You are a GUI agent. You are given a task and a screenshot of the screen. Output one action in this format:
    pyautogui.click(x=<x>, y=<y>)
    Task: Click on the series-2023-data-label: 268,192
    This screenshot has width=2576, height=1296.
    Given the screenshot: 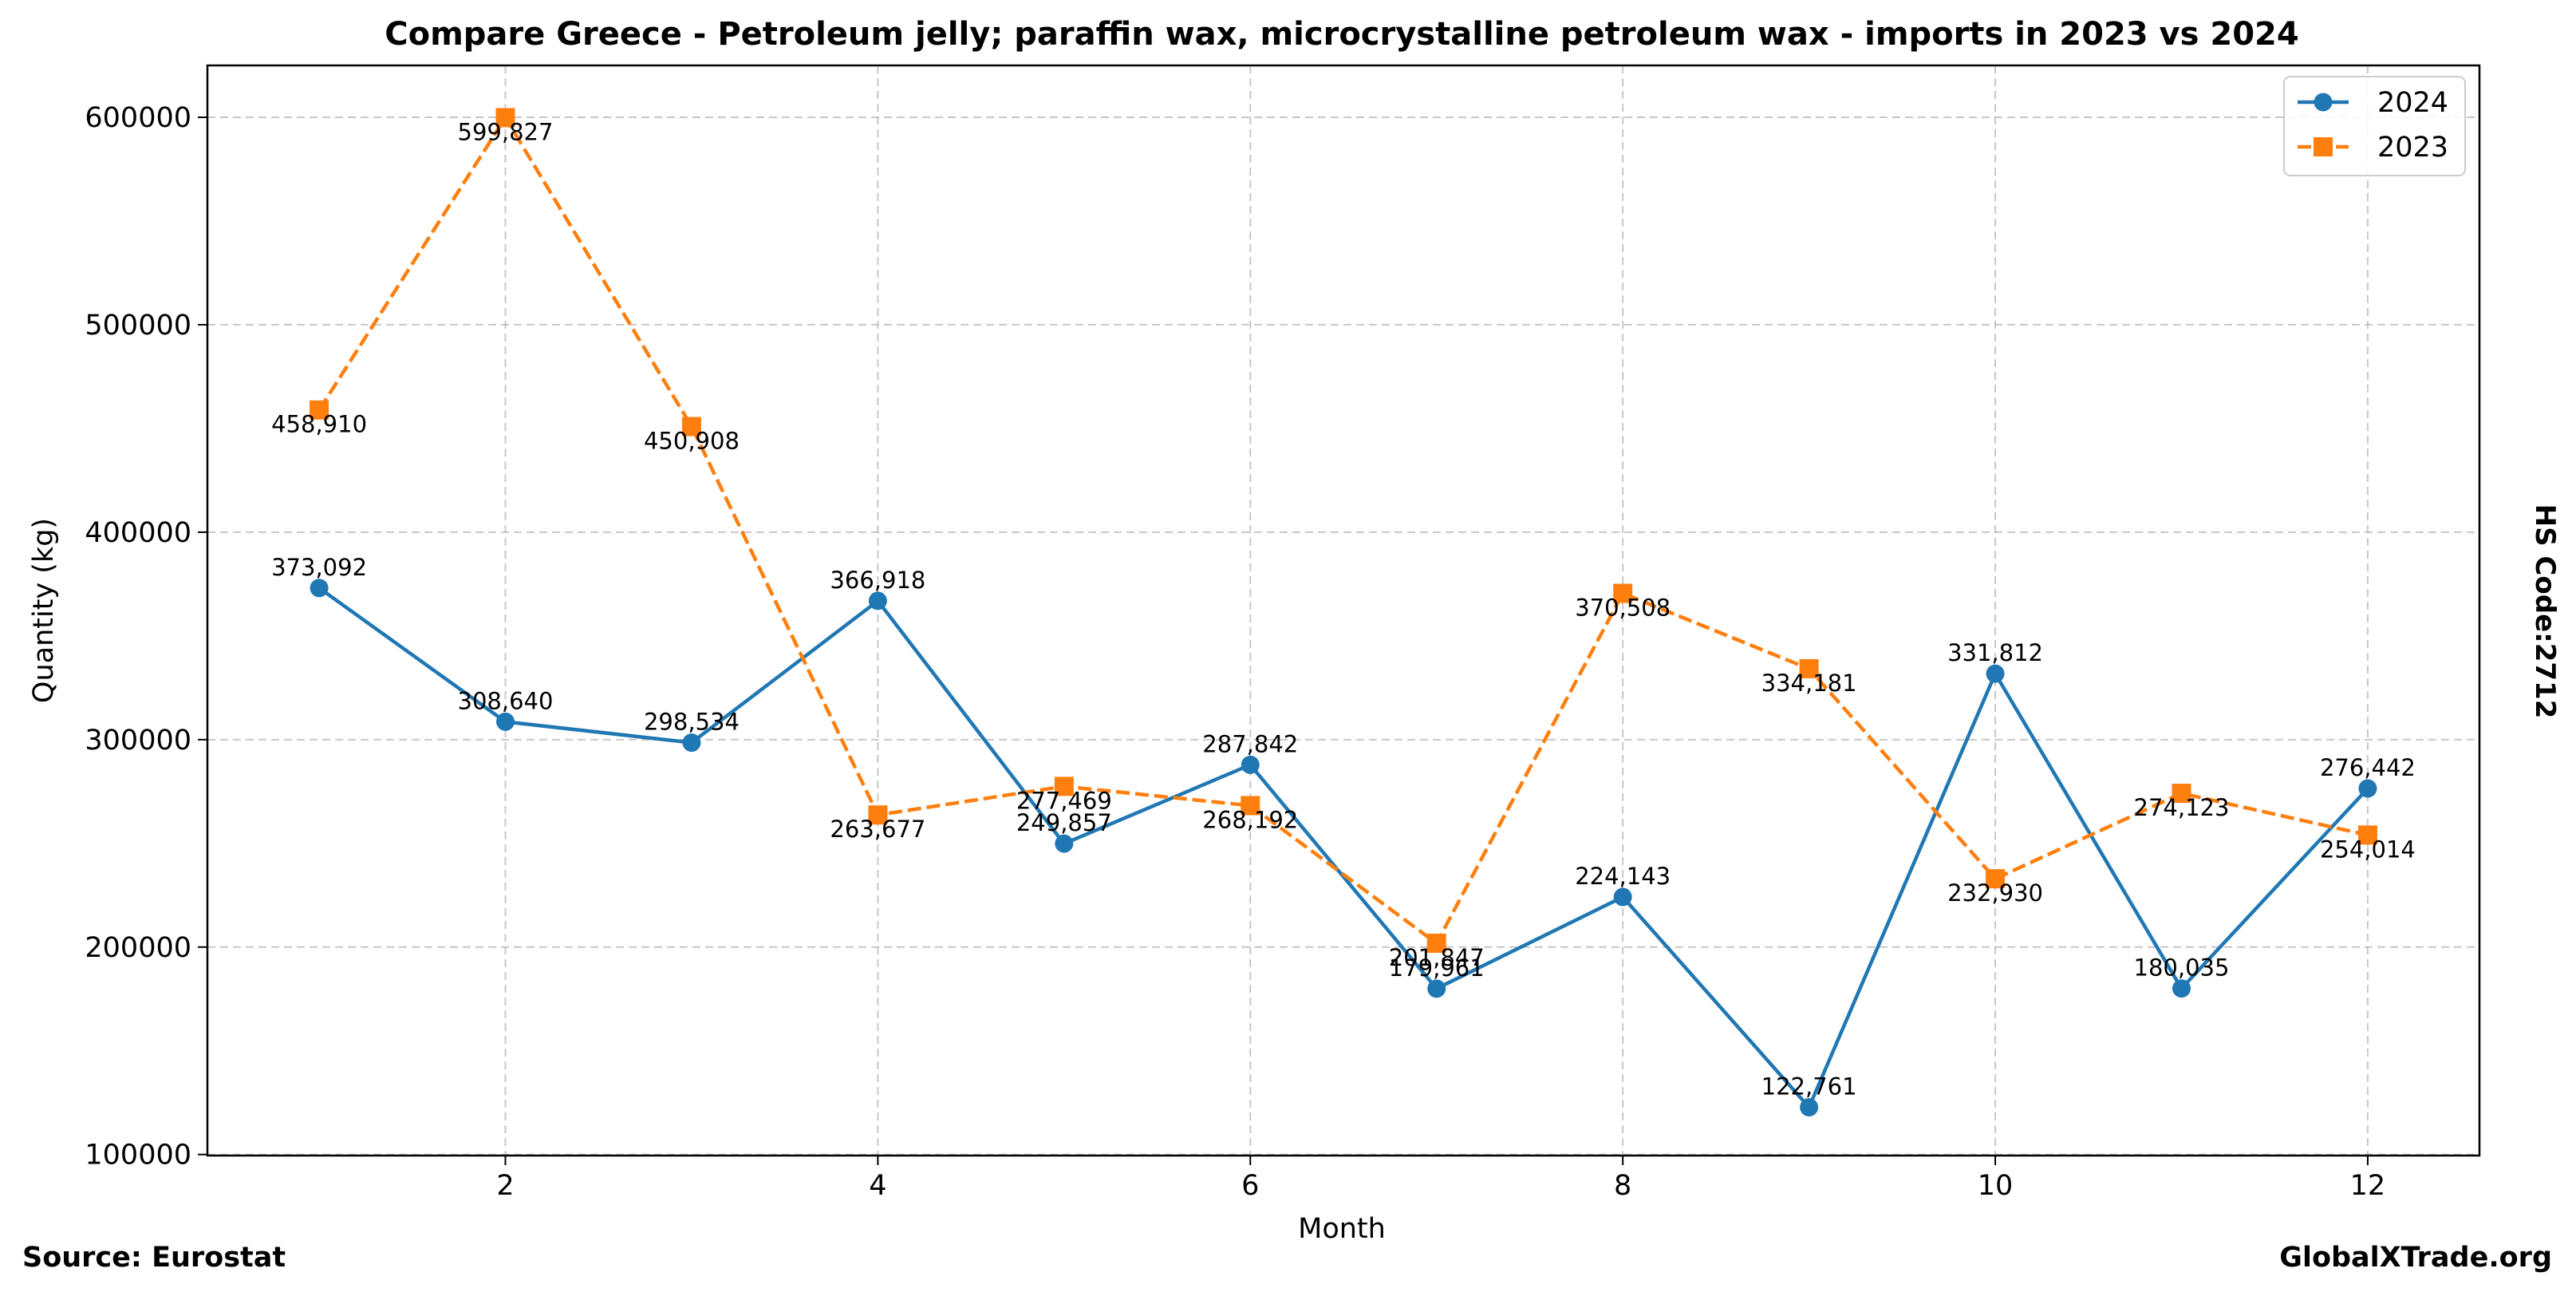 What is the action you would take?
    pyautogui.click(x=1250, y=819)
    